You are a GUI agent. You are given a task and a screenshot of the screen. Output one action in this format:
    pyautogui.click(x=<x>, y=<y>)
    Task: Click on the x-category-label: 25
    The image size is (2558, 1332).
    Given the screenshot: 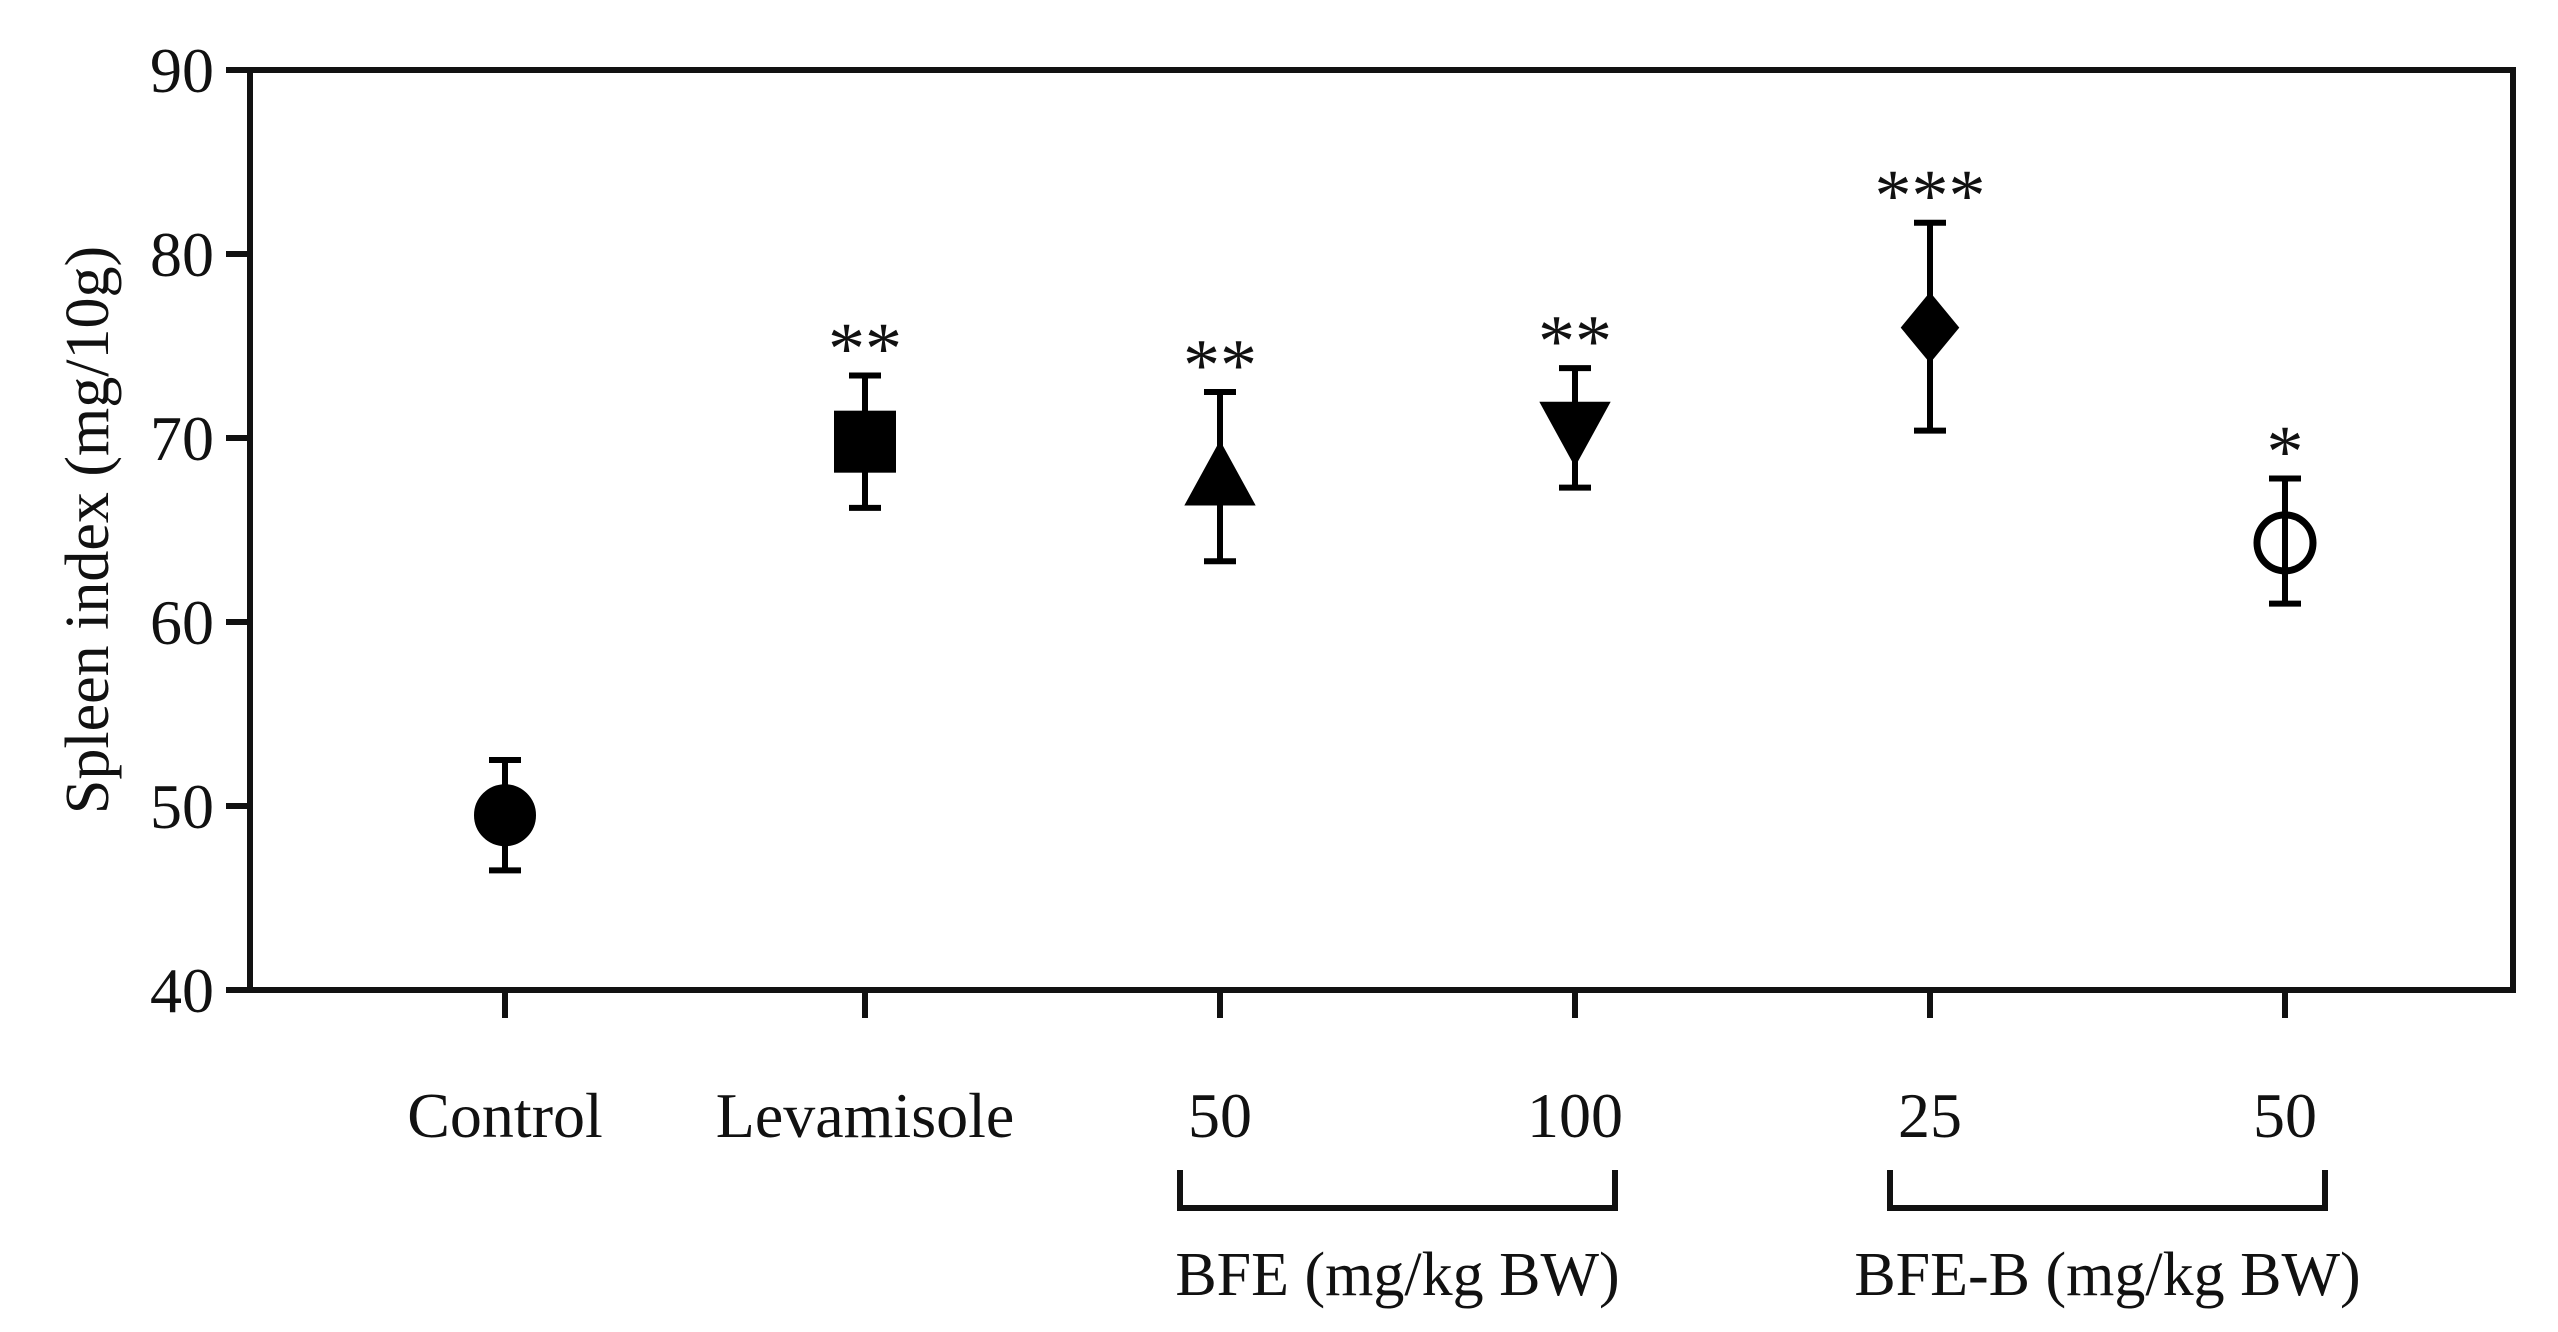 What is the action you would take?
    pyautogui.click(x=1930, y=1115)
    